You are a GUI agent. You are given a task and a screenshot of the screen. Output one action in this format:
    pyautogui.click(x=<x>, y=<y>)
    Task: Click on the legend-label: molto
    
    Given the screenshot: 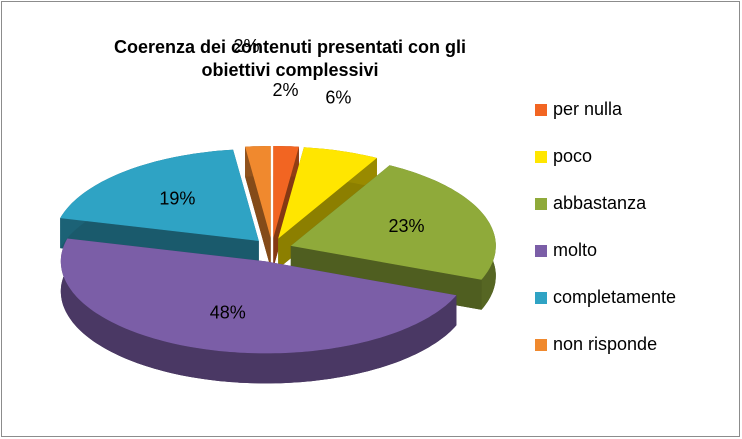 What is the action you would take?
    pyautogui.click(x=575, y=250)
    